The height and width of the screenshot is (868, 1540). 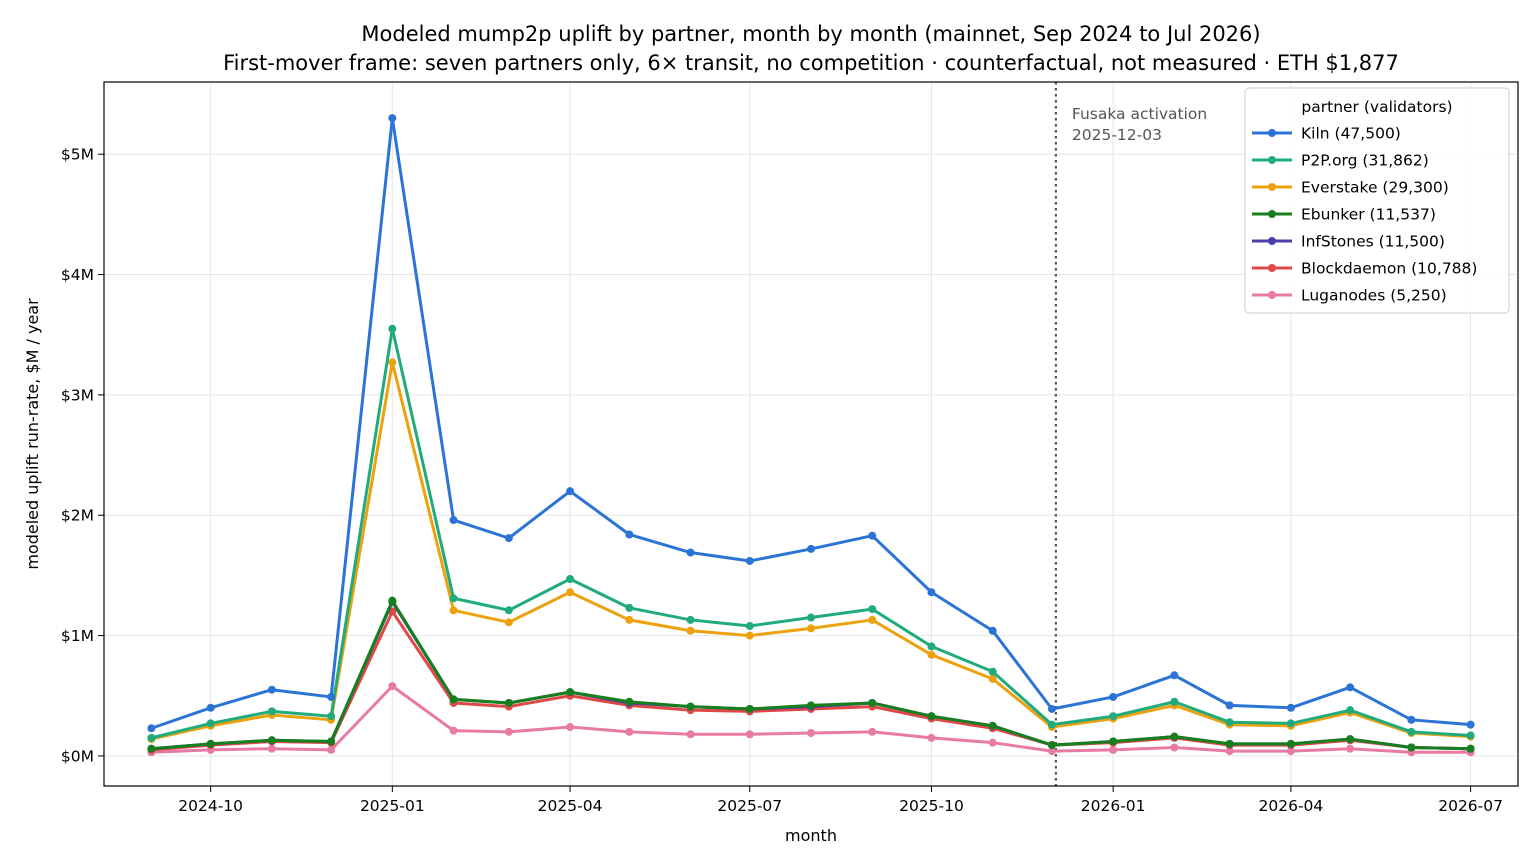 What do you see at coordinates (392, 806) in the screenshot?
I see `x-tick-label: 2025-01` at bounding box center [392, 806].